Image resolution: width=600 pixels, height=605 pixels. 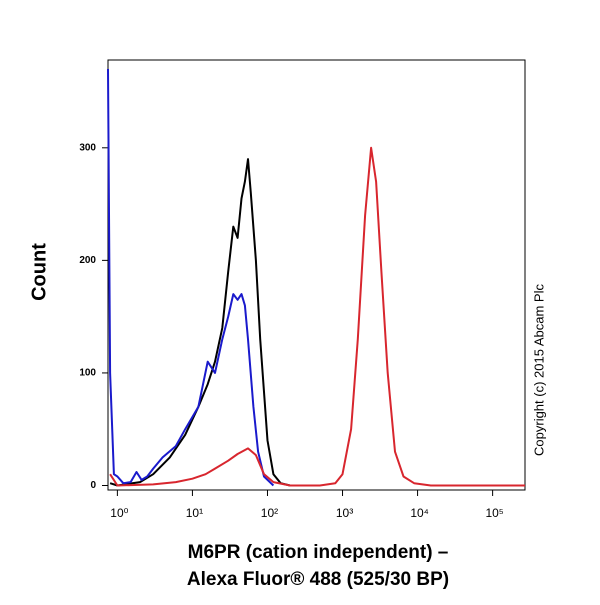 What do you see at coordinates (538, 370) in the screenshot?
I see `copyright: Copyright (c) 2015 Abcam Plc` at bounding box center [538, 370].